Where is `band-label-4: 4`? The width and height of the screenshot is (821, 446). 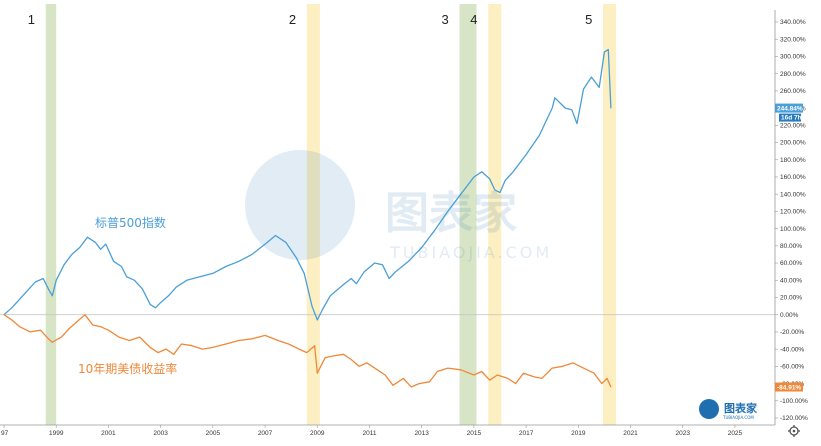 band-label-4: 4 is located at coordinates (473, 19).